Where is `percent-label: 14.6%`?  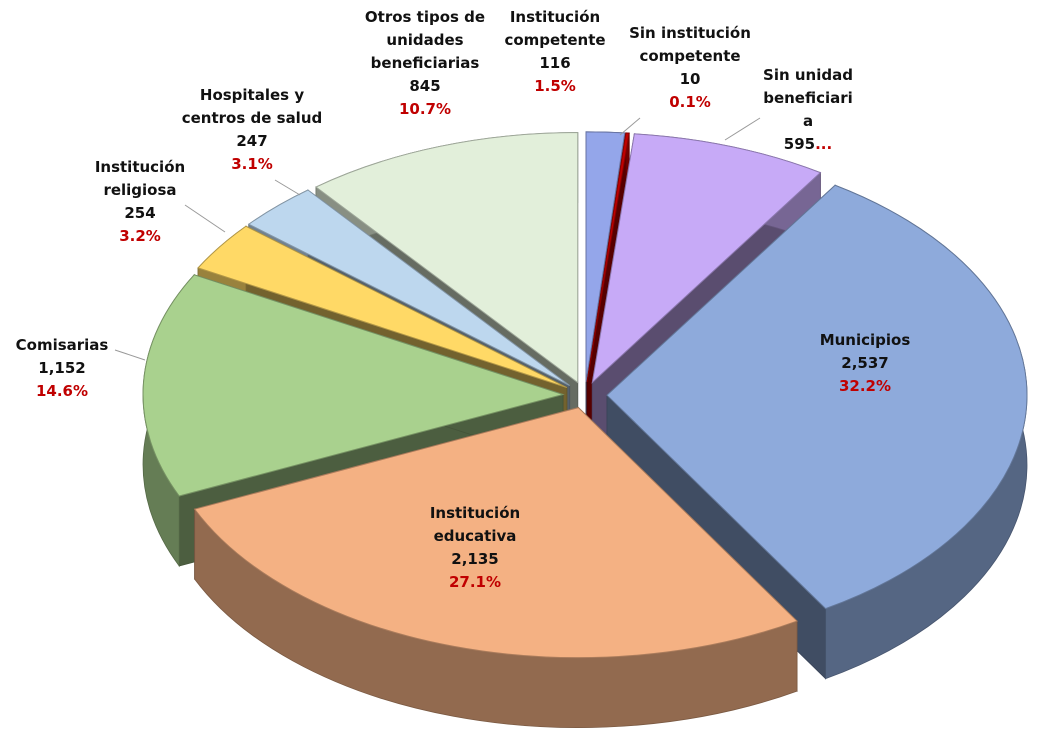
percent-label: 14.6% is located at coordinates (62, 391).